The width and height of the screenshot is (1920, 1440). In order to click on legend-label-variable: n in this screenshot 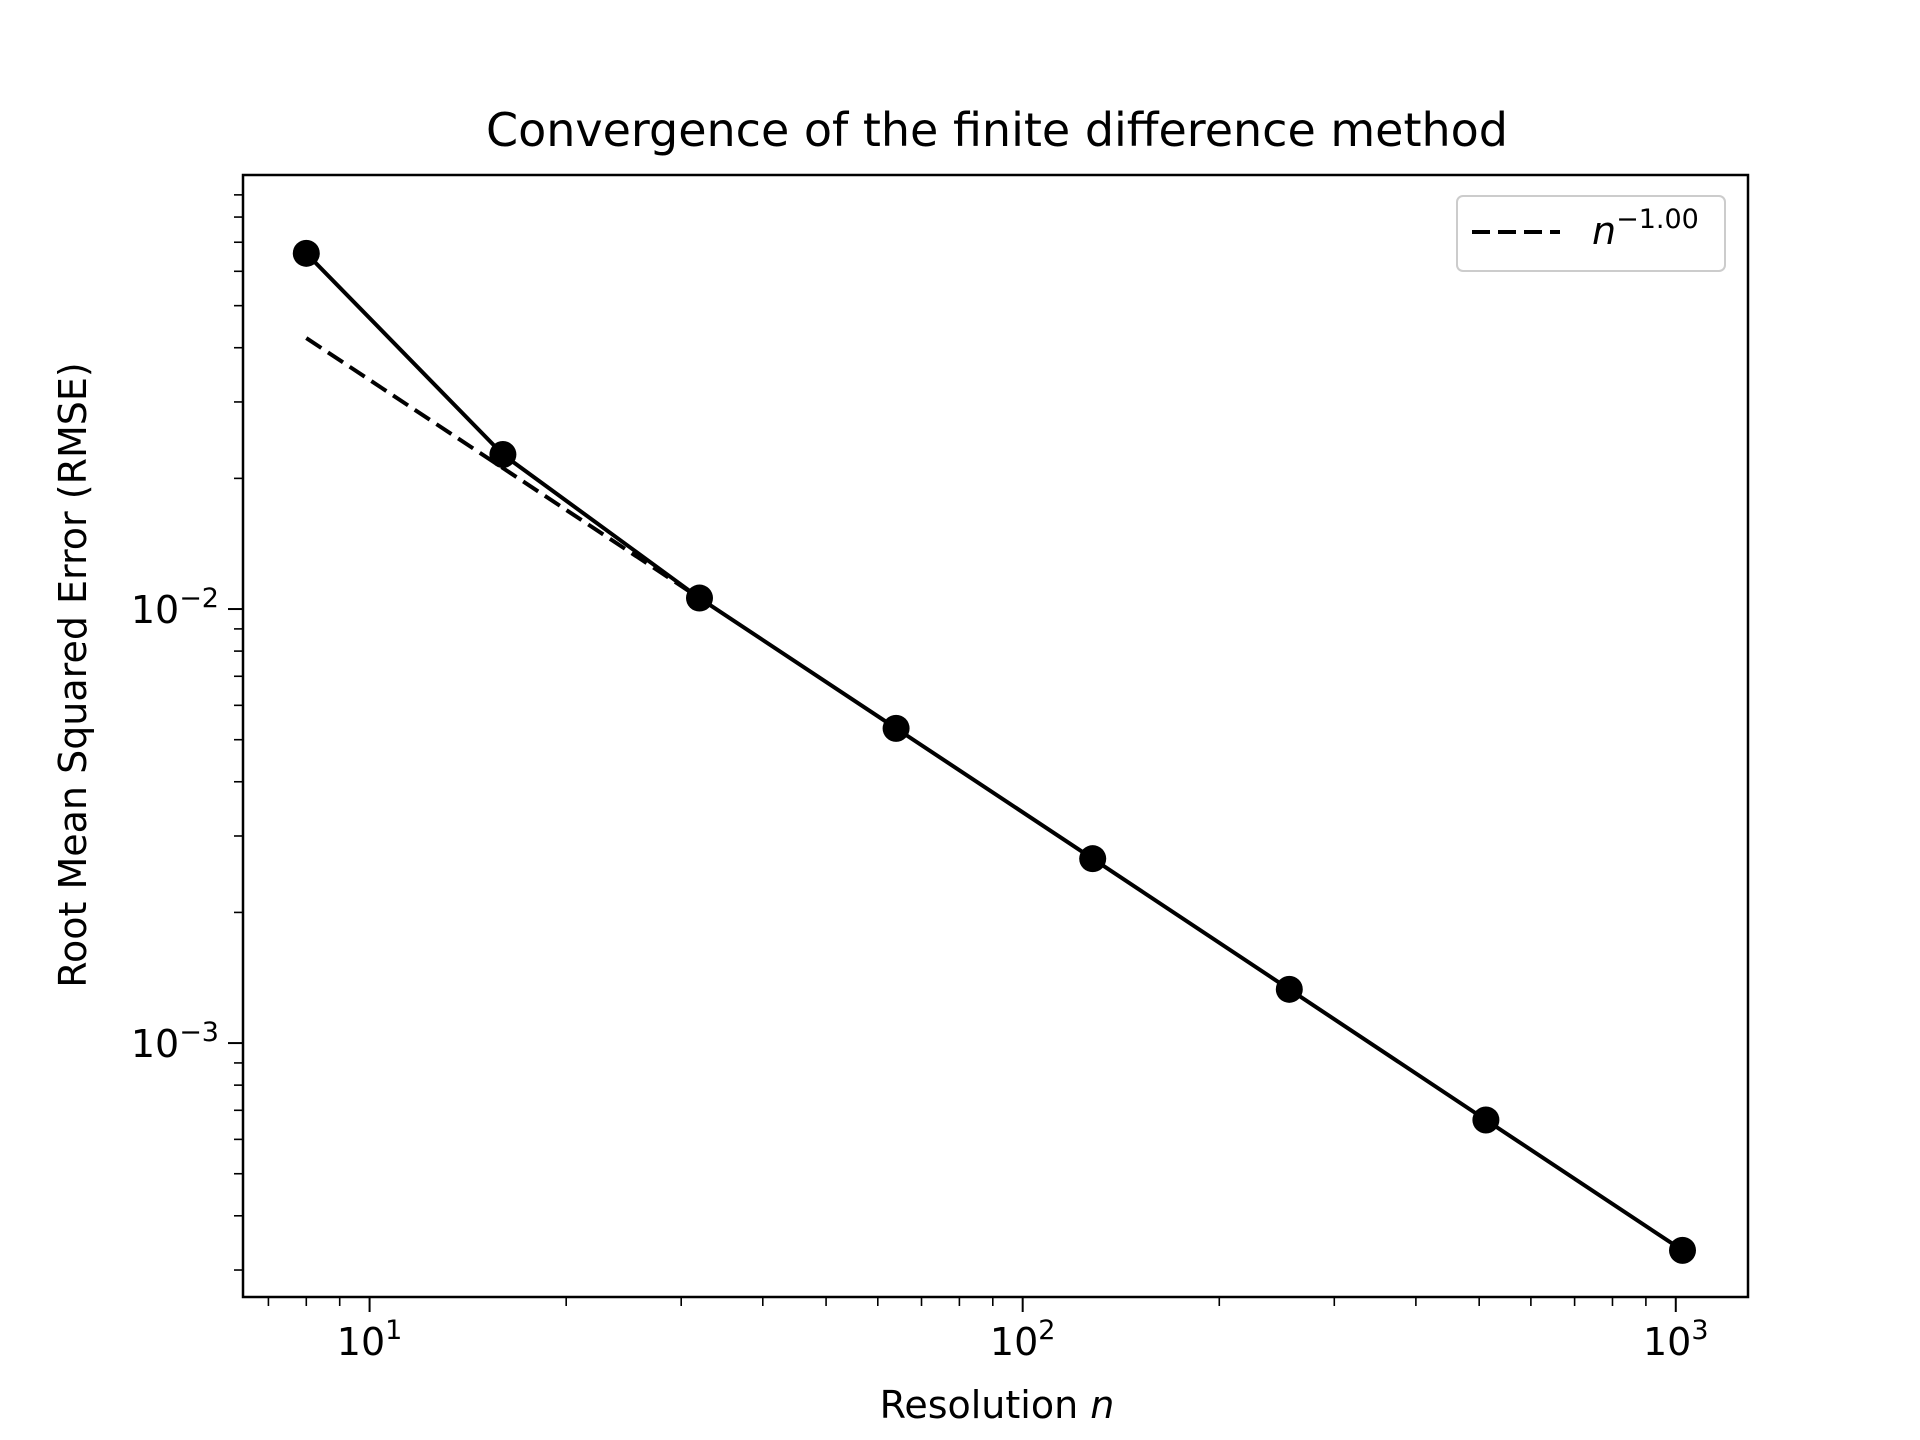, I will do `click(1604, 231)`.